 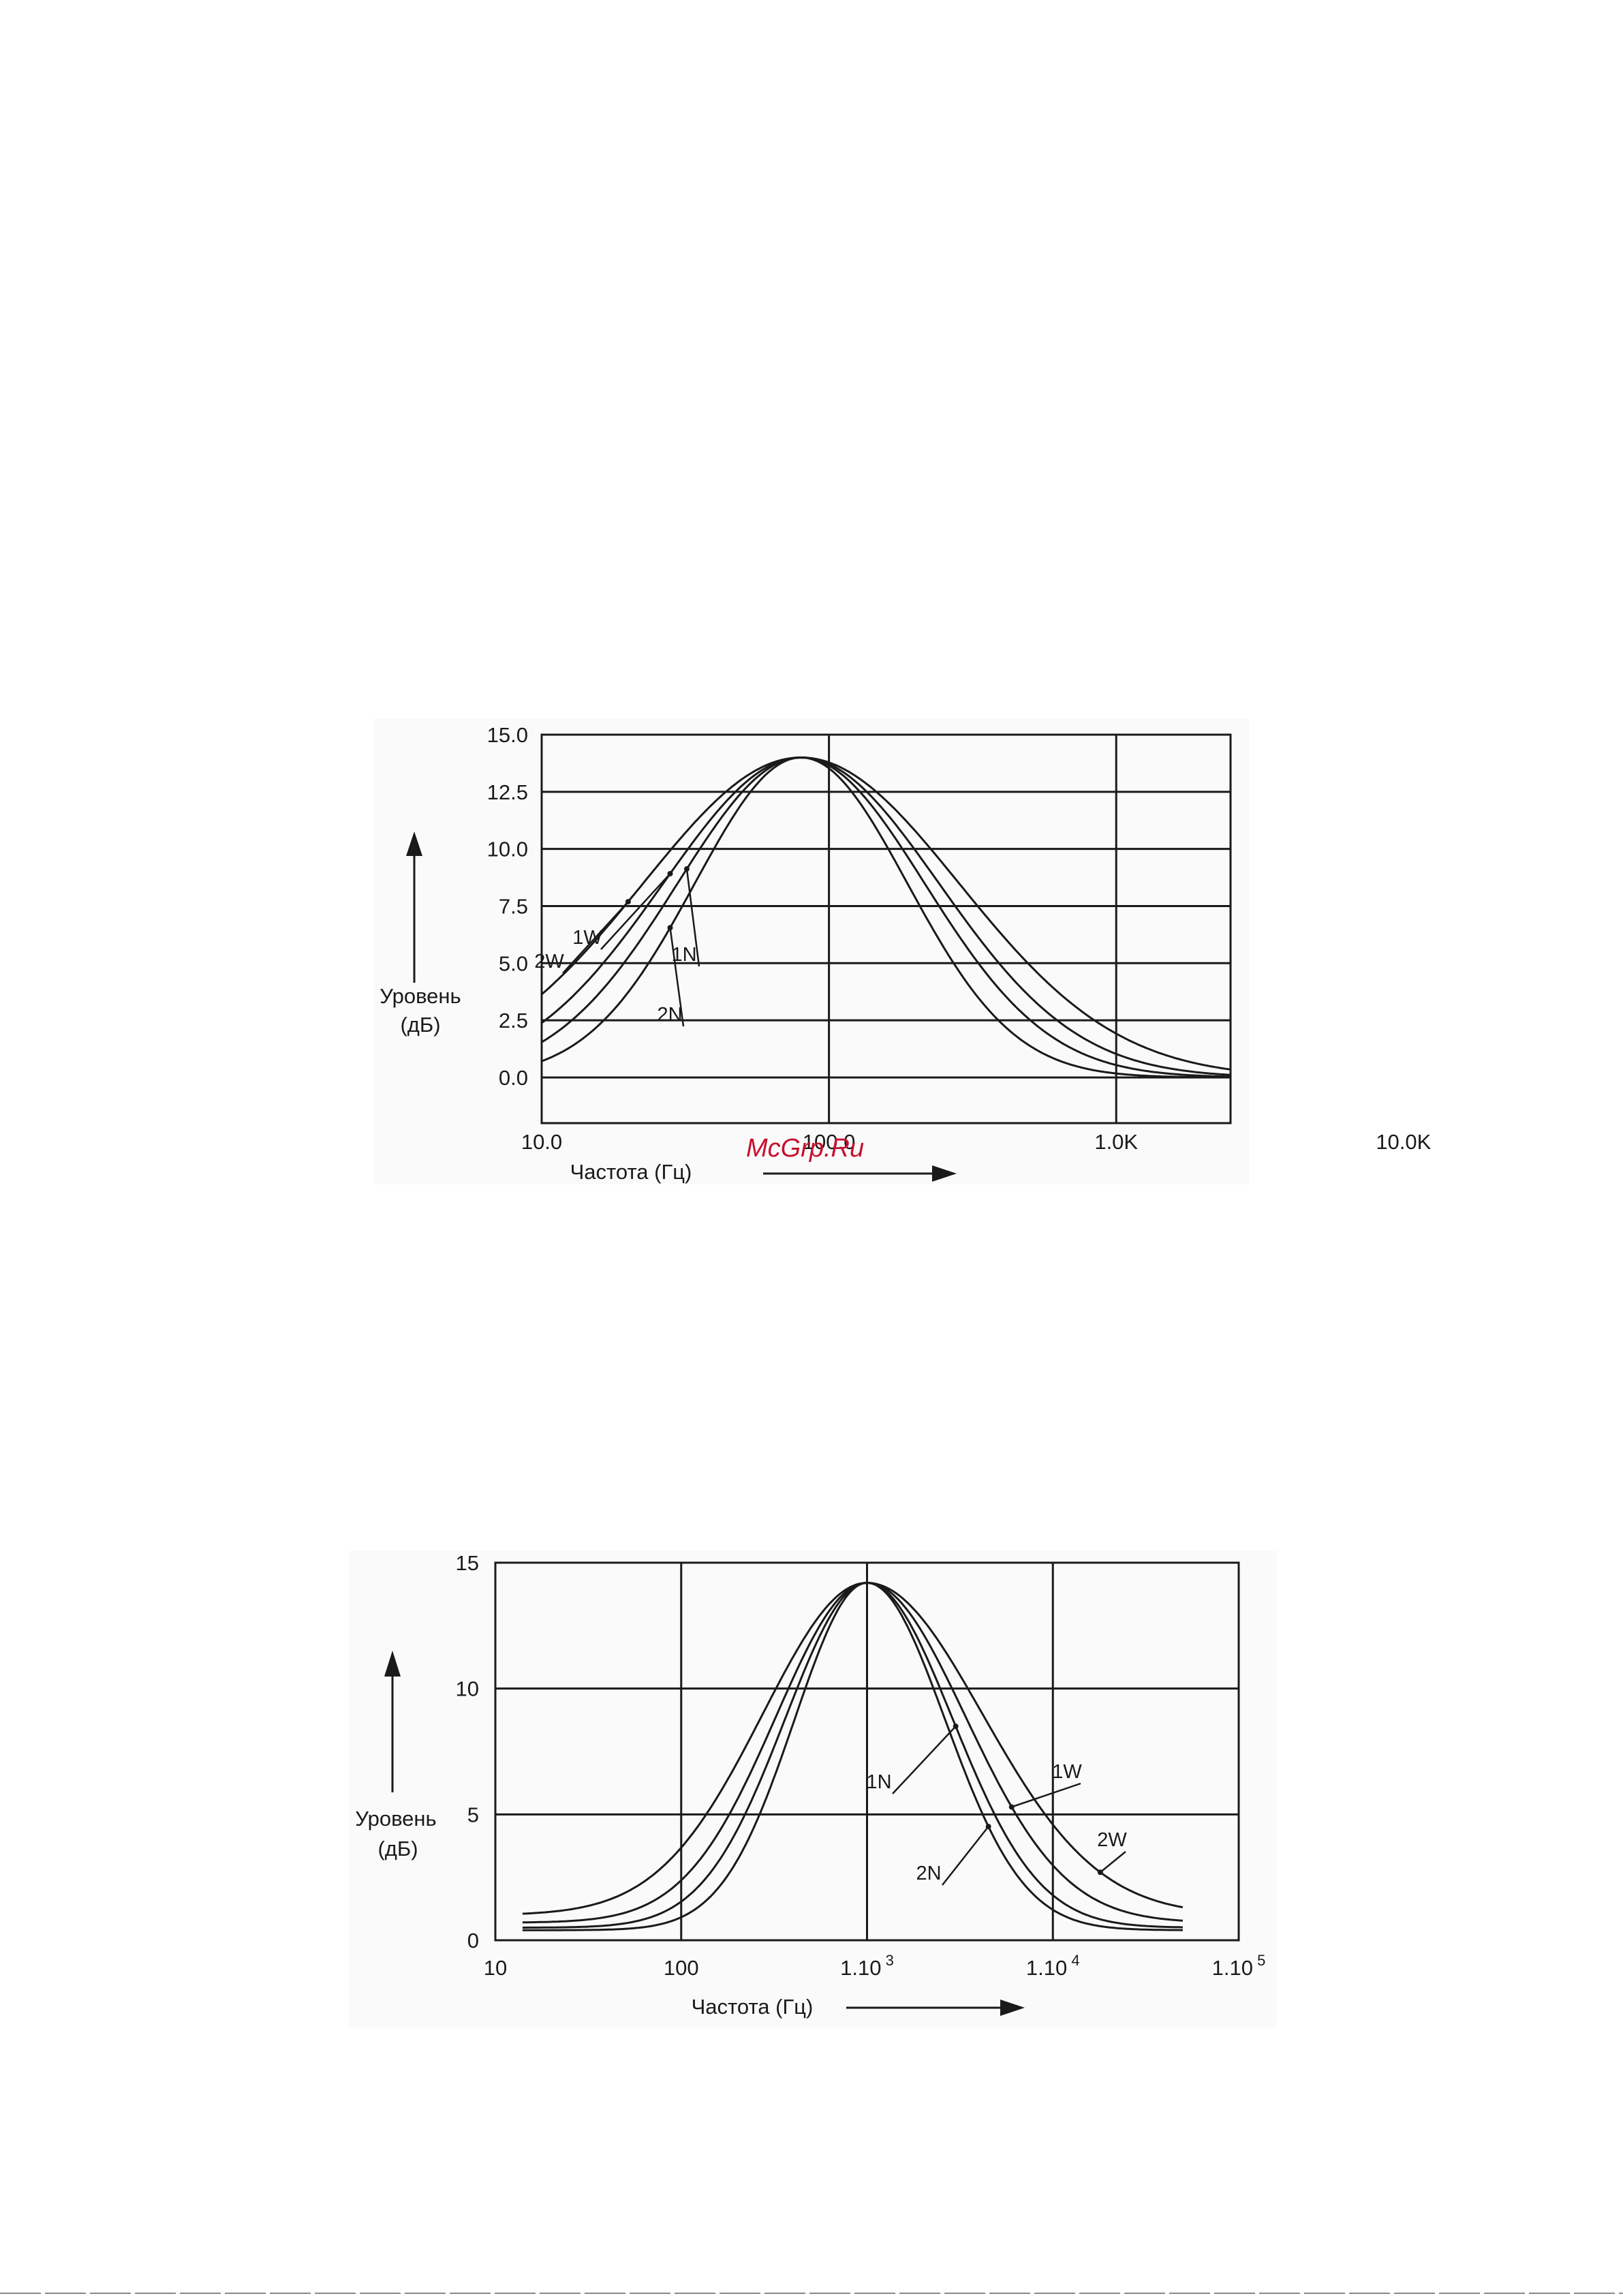 I want to click on chart-1-up-arrow-icon, so click(x=414, y=907).